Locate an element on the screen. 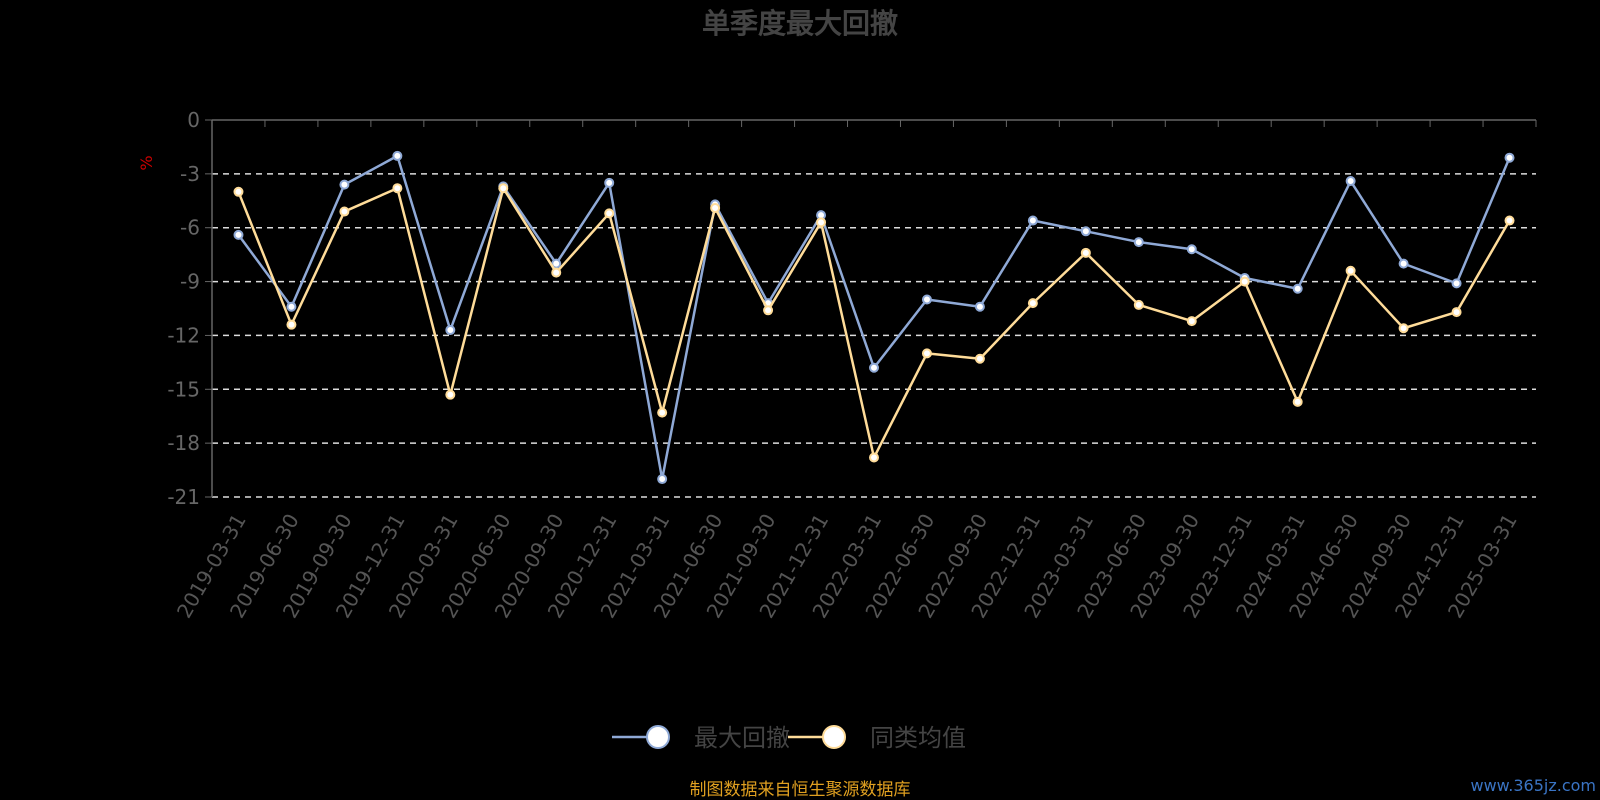 The height and width of the screenshot is (800, 1600). y-axis-label: % is located at coordinates (146, 162).